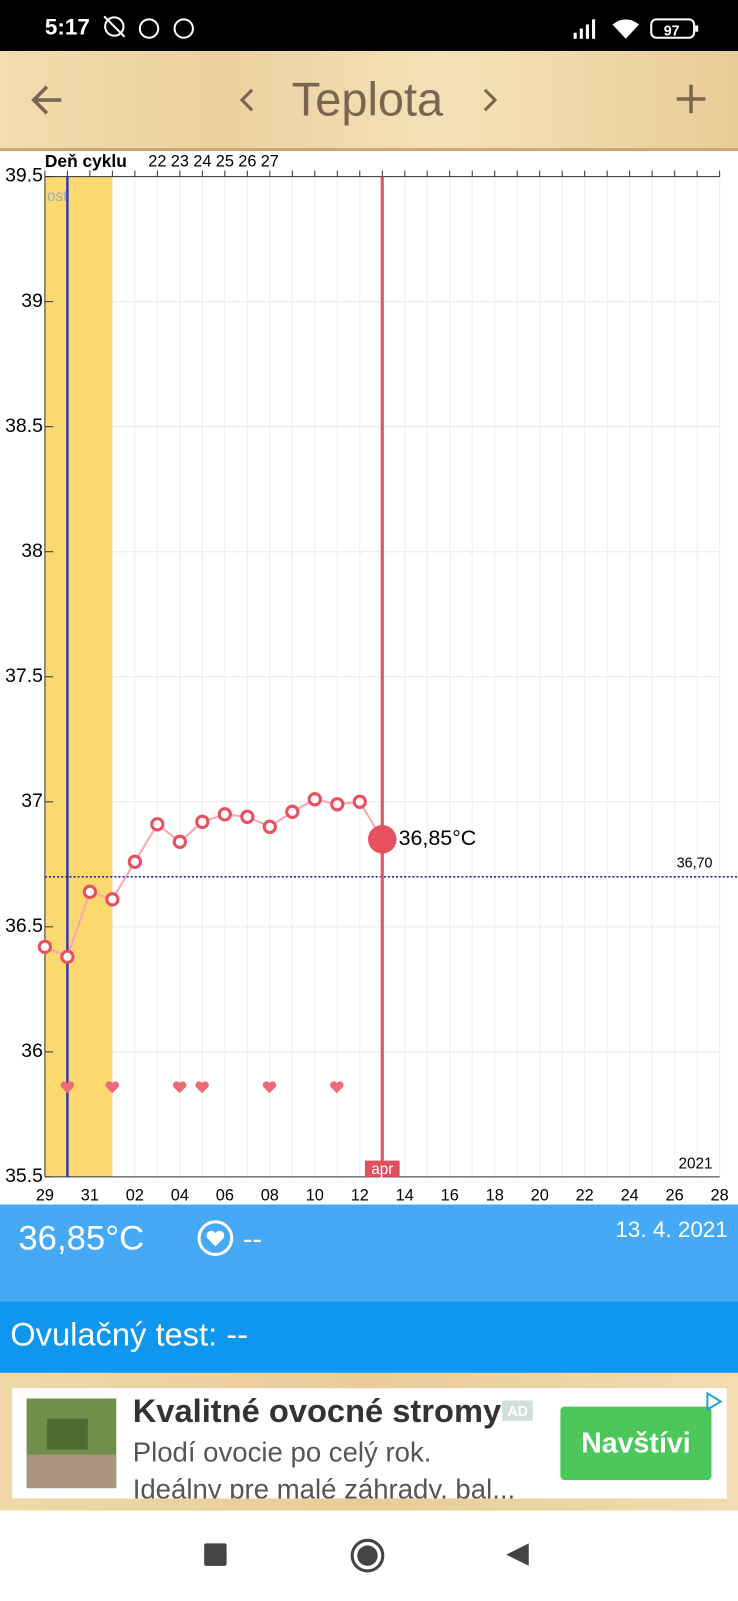 The image size is (738, 1601). I want to click on y-tick-label: 36, so click(32, 1051).